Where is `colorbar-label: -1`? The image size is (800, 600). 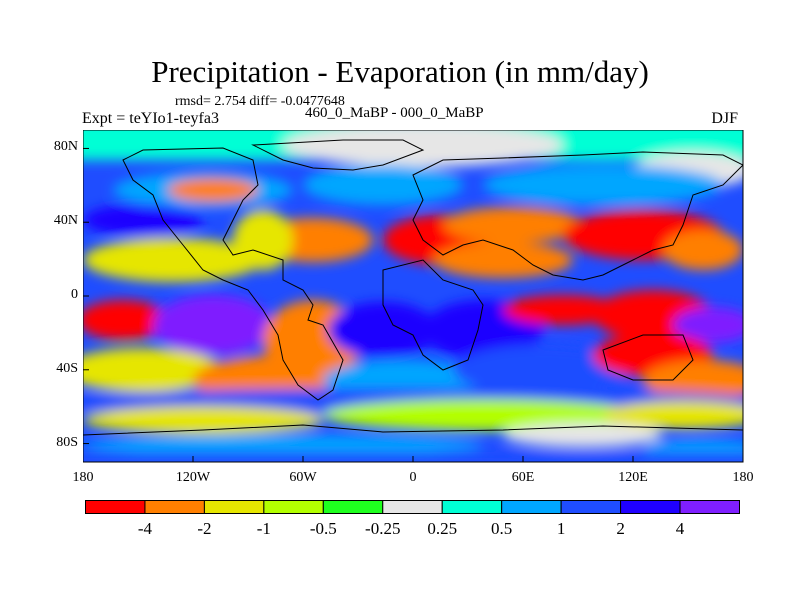 colorbar-label: -1 is located at coordinates (264, 528).